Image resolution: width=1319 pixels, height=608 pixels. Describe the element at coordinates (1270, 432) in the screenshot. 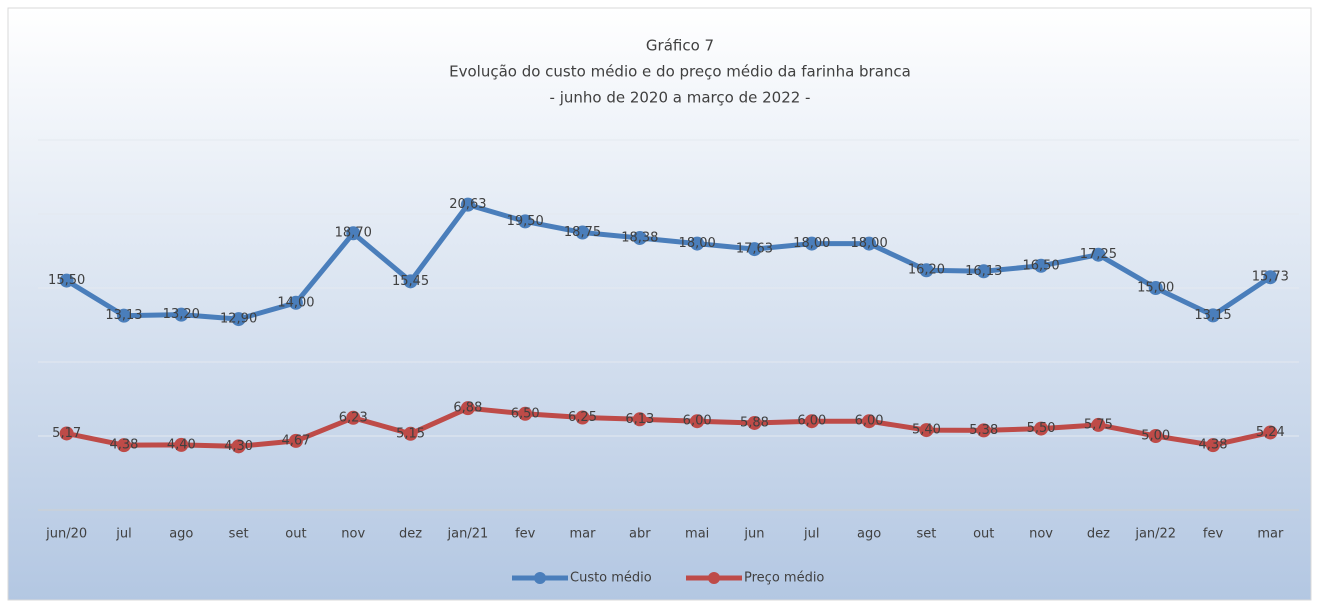

I see `data-label: 5,24` at that location.